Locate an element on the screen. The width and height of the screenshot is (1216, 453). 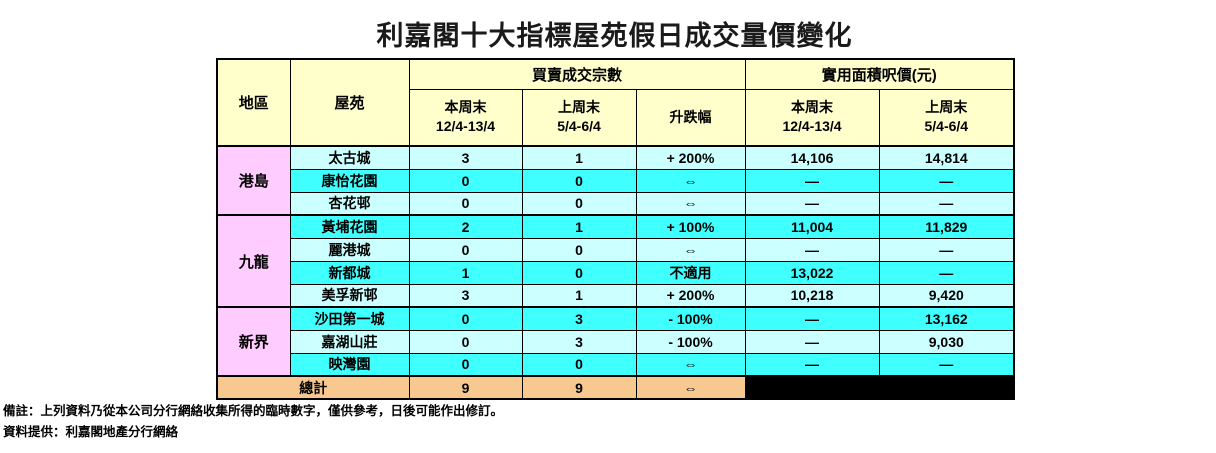
estate-cell: 嘉湖山莊 is located at coordinates (349, 341).